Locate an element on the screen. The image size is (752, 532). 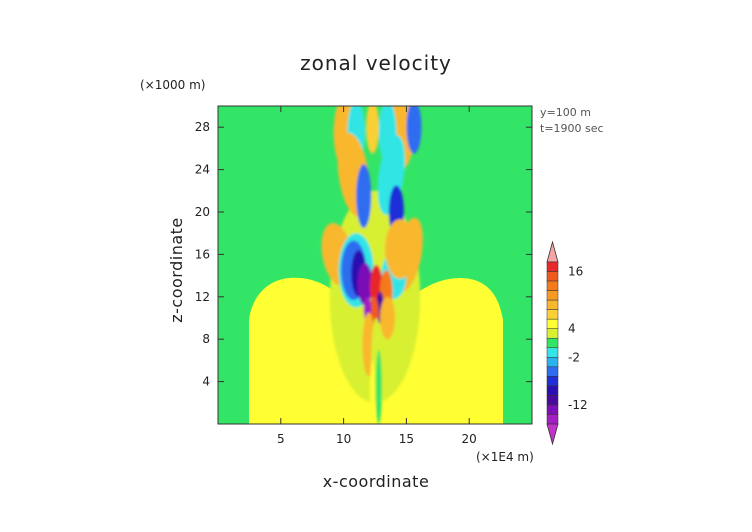
y-unit-label: (×1000 m) is located at coordinates (172, 85).